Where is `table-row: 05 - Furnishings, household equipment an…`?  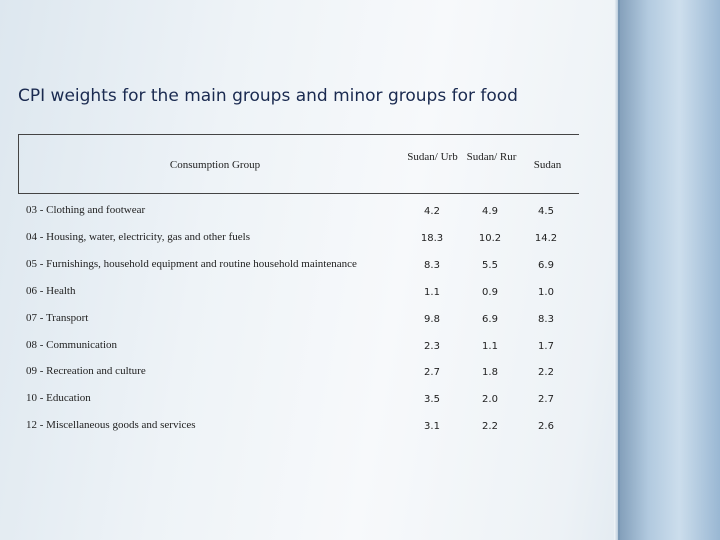
table-row: 05 - Furnishings, household equipment an… is located at coordinates (310, 268).